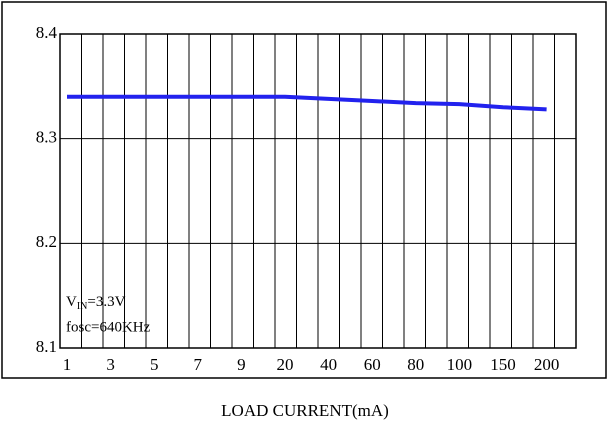 The width and height of the screenshot is (611, 425). Describe the element at coordinates (67, 364) in the screenshot. I see `x-tick-label: 1` at that location.